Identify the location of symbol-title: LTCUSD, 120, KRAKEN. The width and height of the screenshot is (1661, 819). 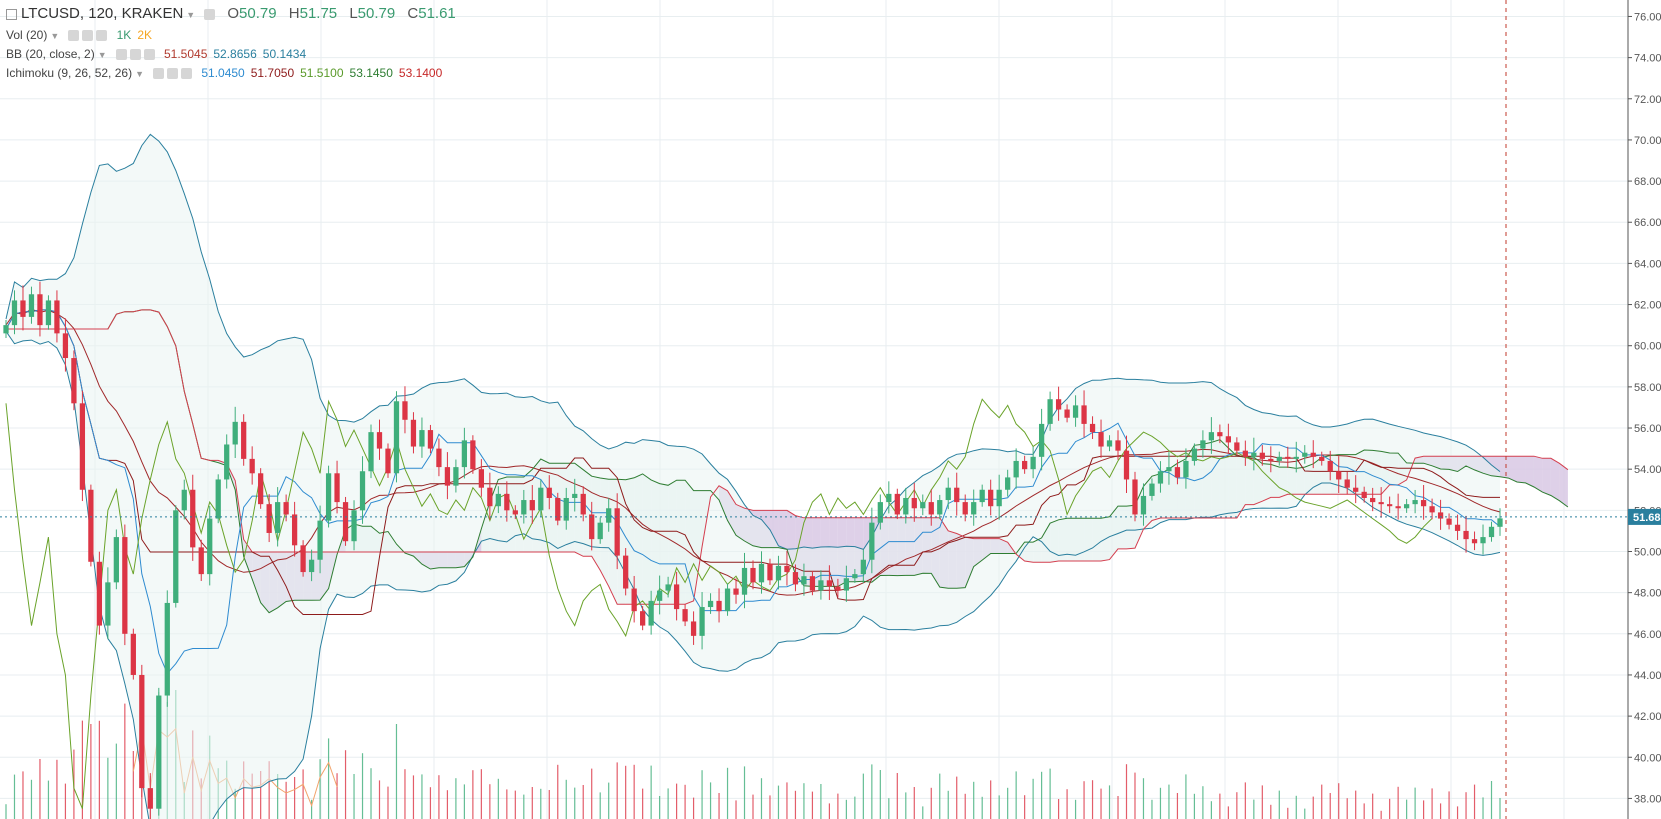
(102, 13).